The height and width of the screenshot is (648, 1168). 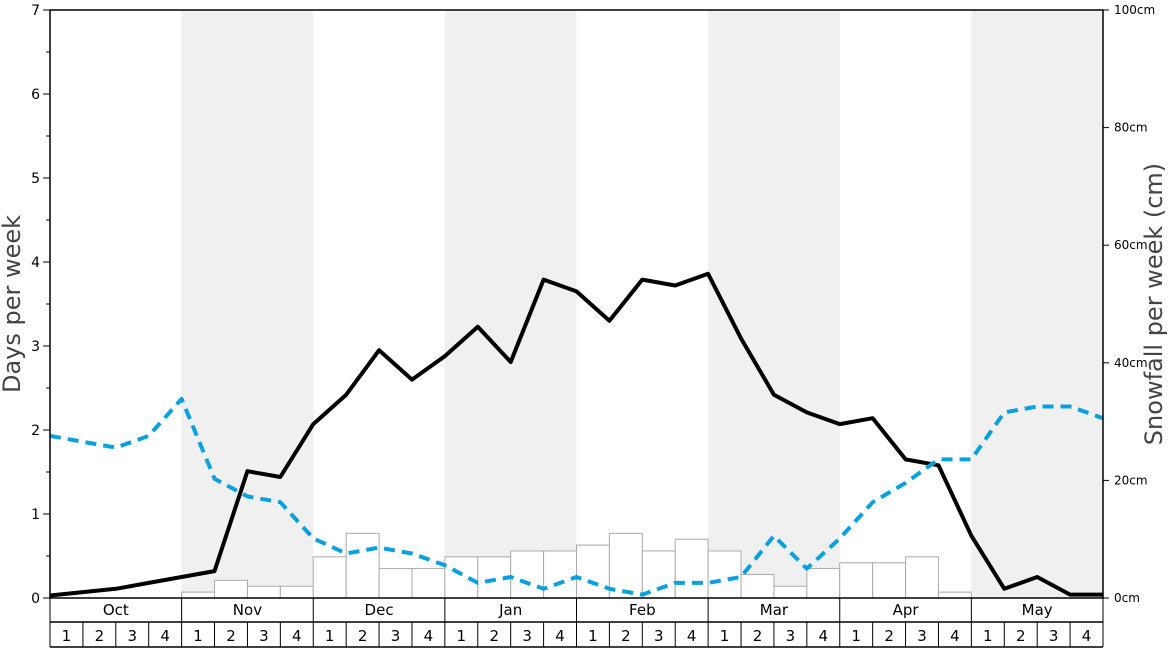 What do you see at coordinates (906, 610) in the screenshot?
I see `month-label-apr: Apr` at bounding box center [906, 610].